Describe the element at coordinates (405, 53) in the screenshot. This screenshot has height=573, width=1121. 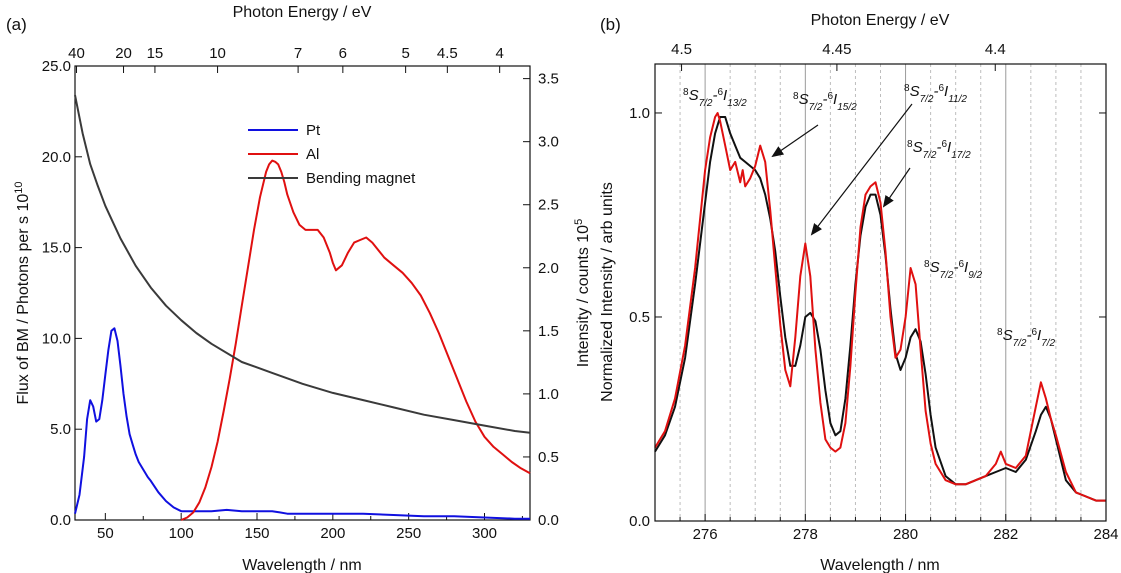
I see `chart-a-toptick-label: 5` at that location.